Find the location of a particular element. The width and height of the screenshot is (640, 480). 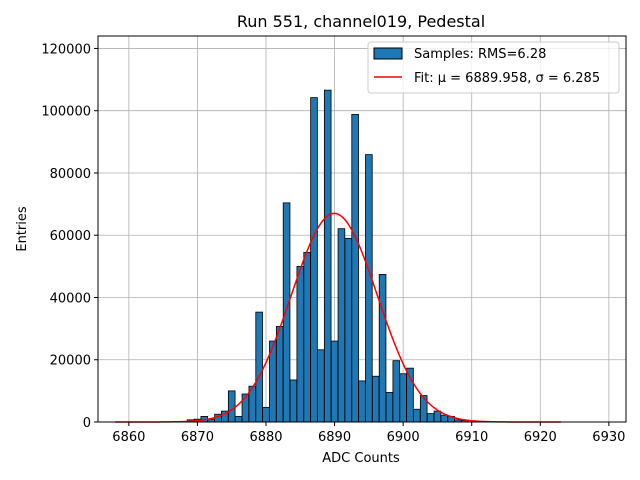

x-tick-label: 6900 is located at coordinates (403, 437).